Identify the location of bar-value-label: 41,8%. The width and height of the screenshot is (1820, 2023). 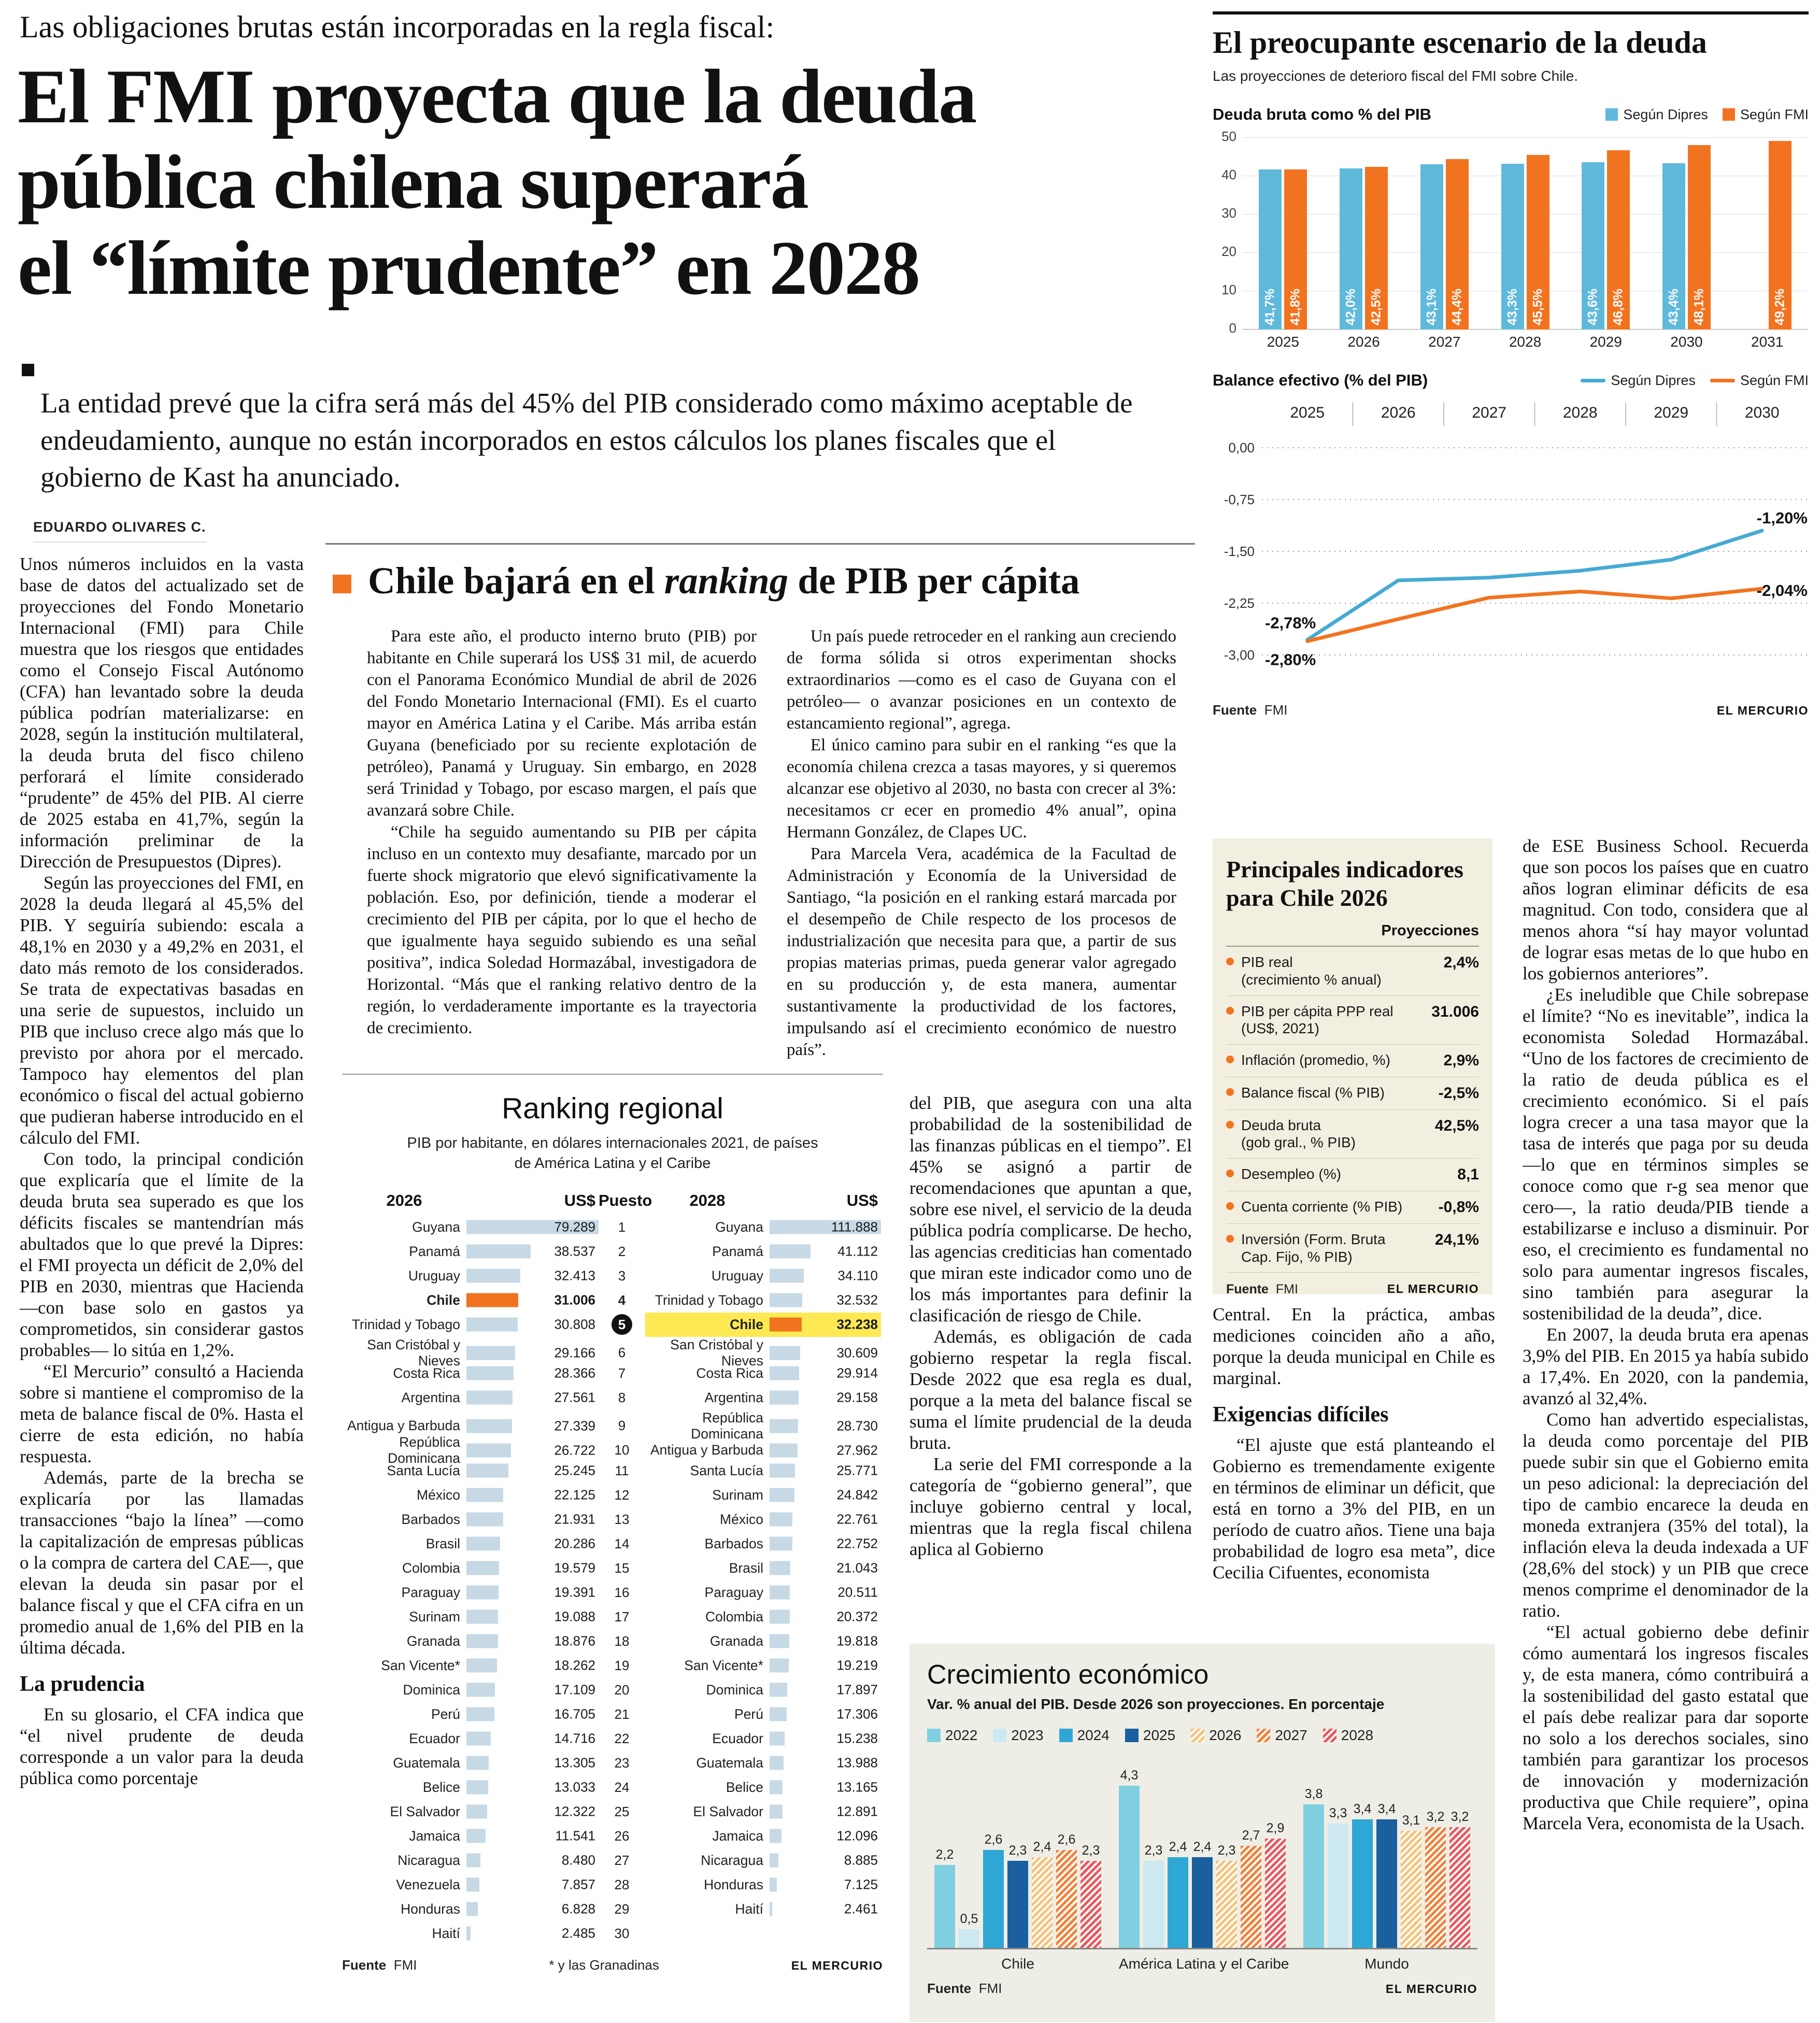
(1295, 307).